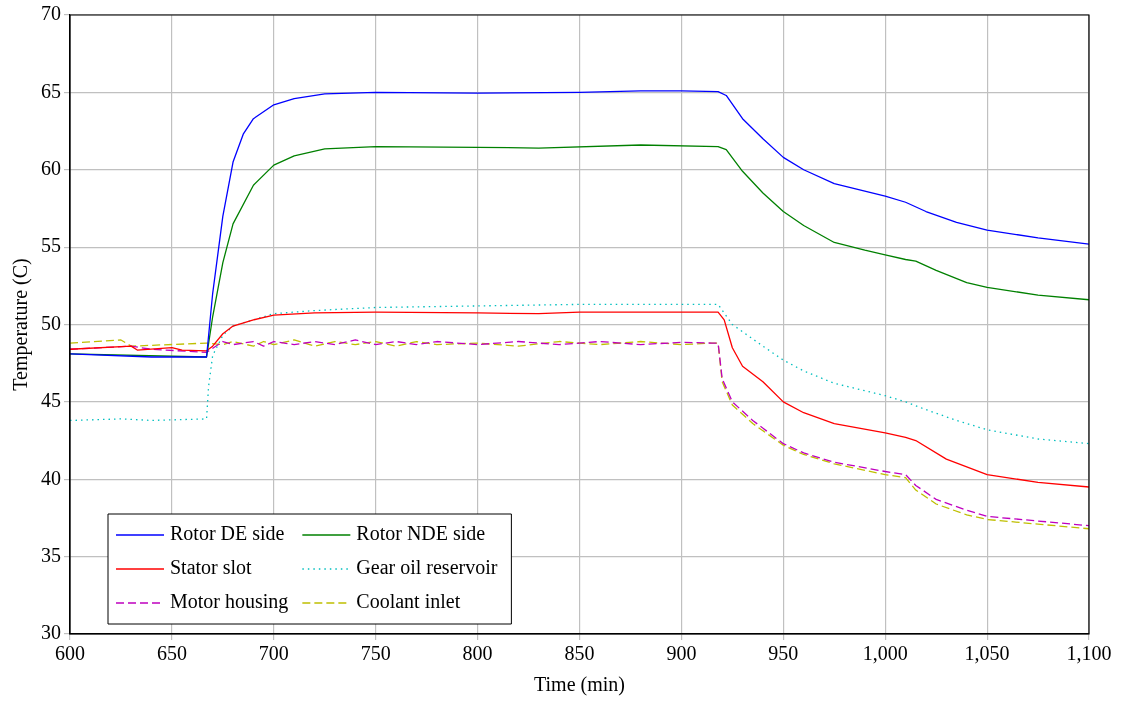 The width and height of the screenshot is (1121, 706). I want to click on legend-label: Coolant inlet, so click(408, 601).